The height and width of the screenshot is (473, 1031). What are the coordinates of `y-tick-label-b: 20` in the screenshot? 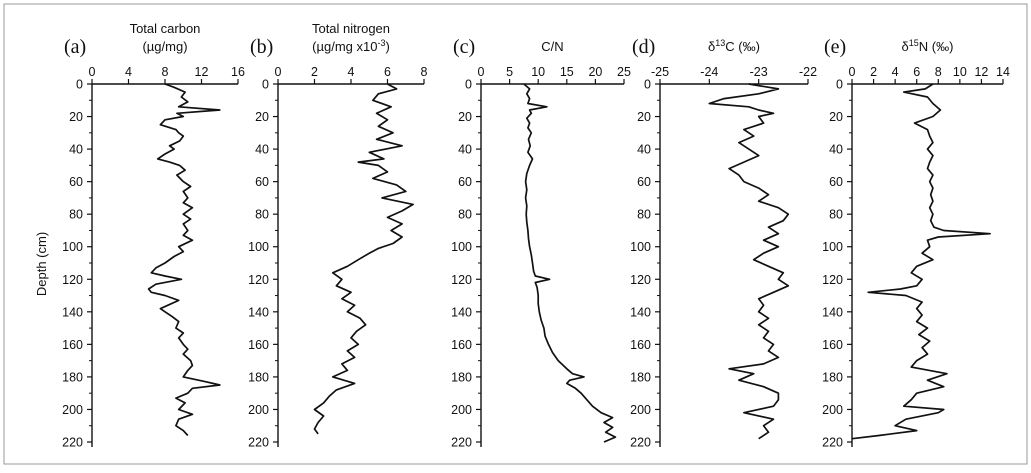 It's located at (262, 117).